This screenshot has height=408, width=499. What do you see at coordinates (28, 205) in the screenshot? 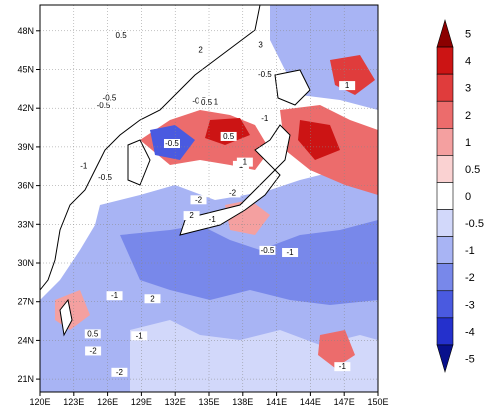
I see `latitude-axis: 21N 24N 27N 30N 33N 36N 39N 42N 45N 48N` at bounding box center [28, 205].